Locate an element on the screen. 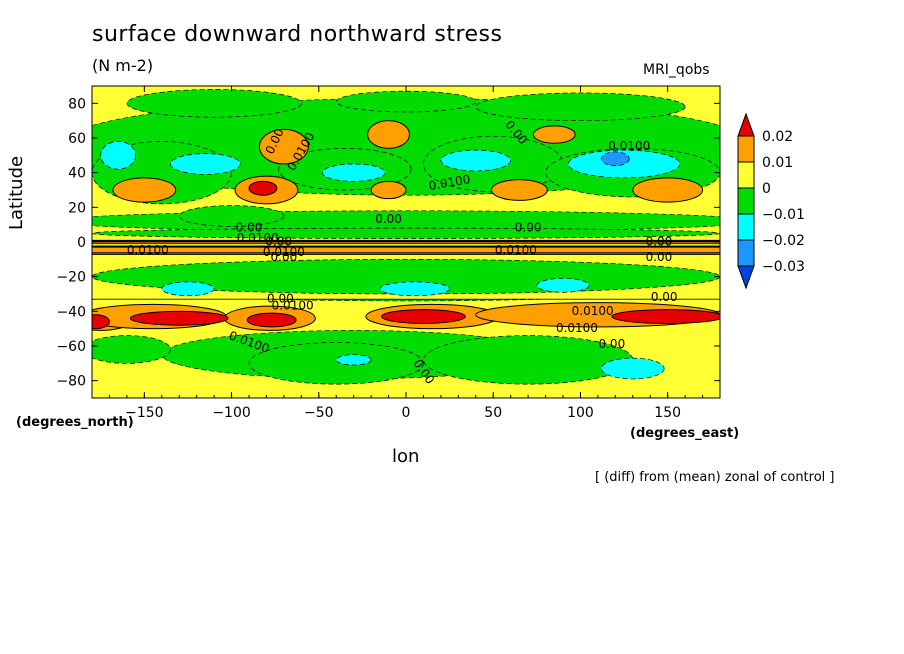  colorbar-label-2: 0 is located at coordinates (766, 189).